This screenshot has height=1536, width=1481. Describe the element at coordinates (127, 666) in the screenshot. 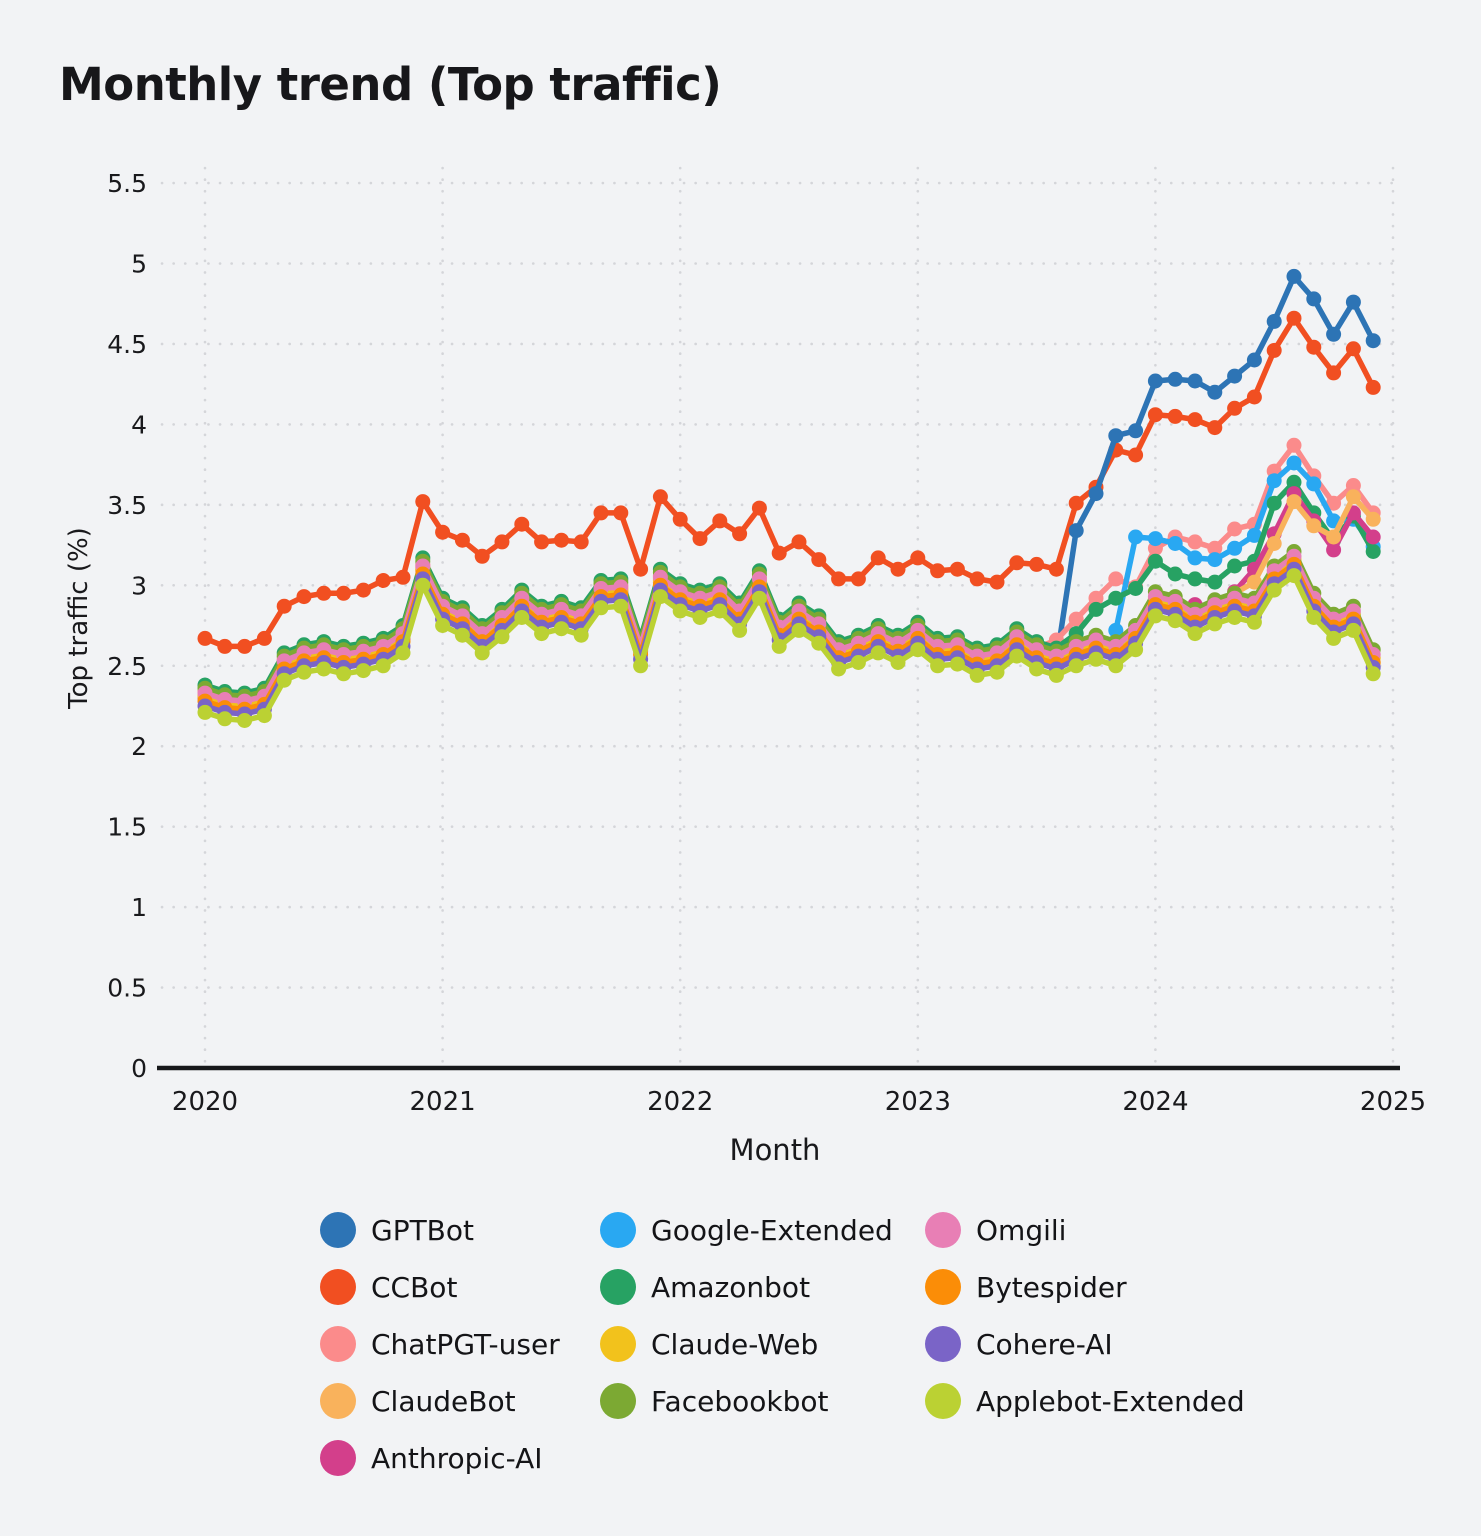

I see `y-tick-label: 2.5` at that location.